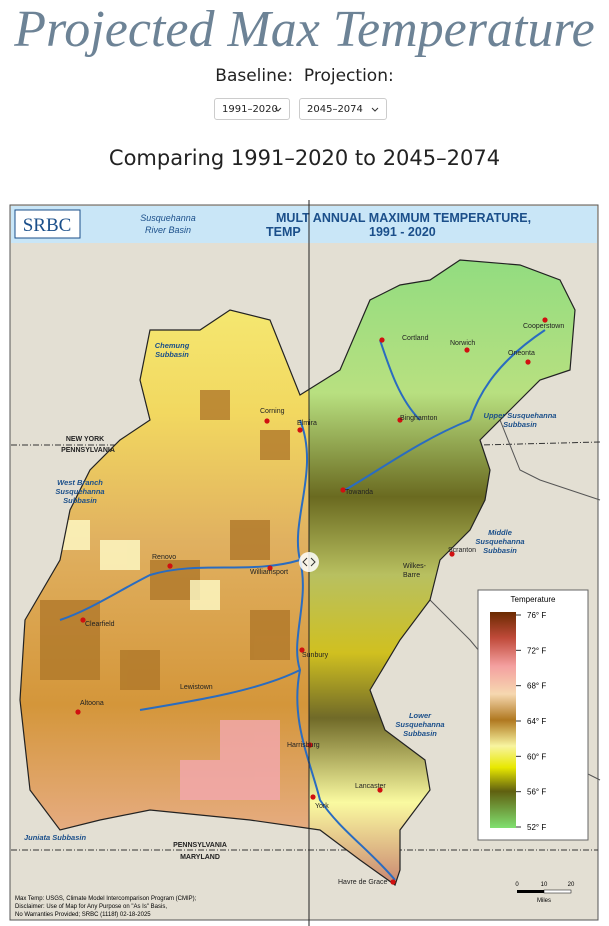  Describe the element at coordinates (92, 703) in the screenshot. I see `city-label: Altoona` at that location.